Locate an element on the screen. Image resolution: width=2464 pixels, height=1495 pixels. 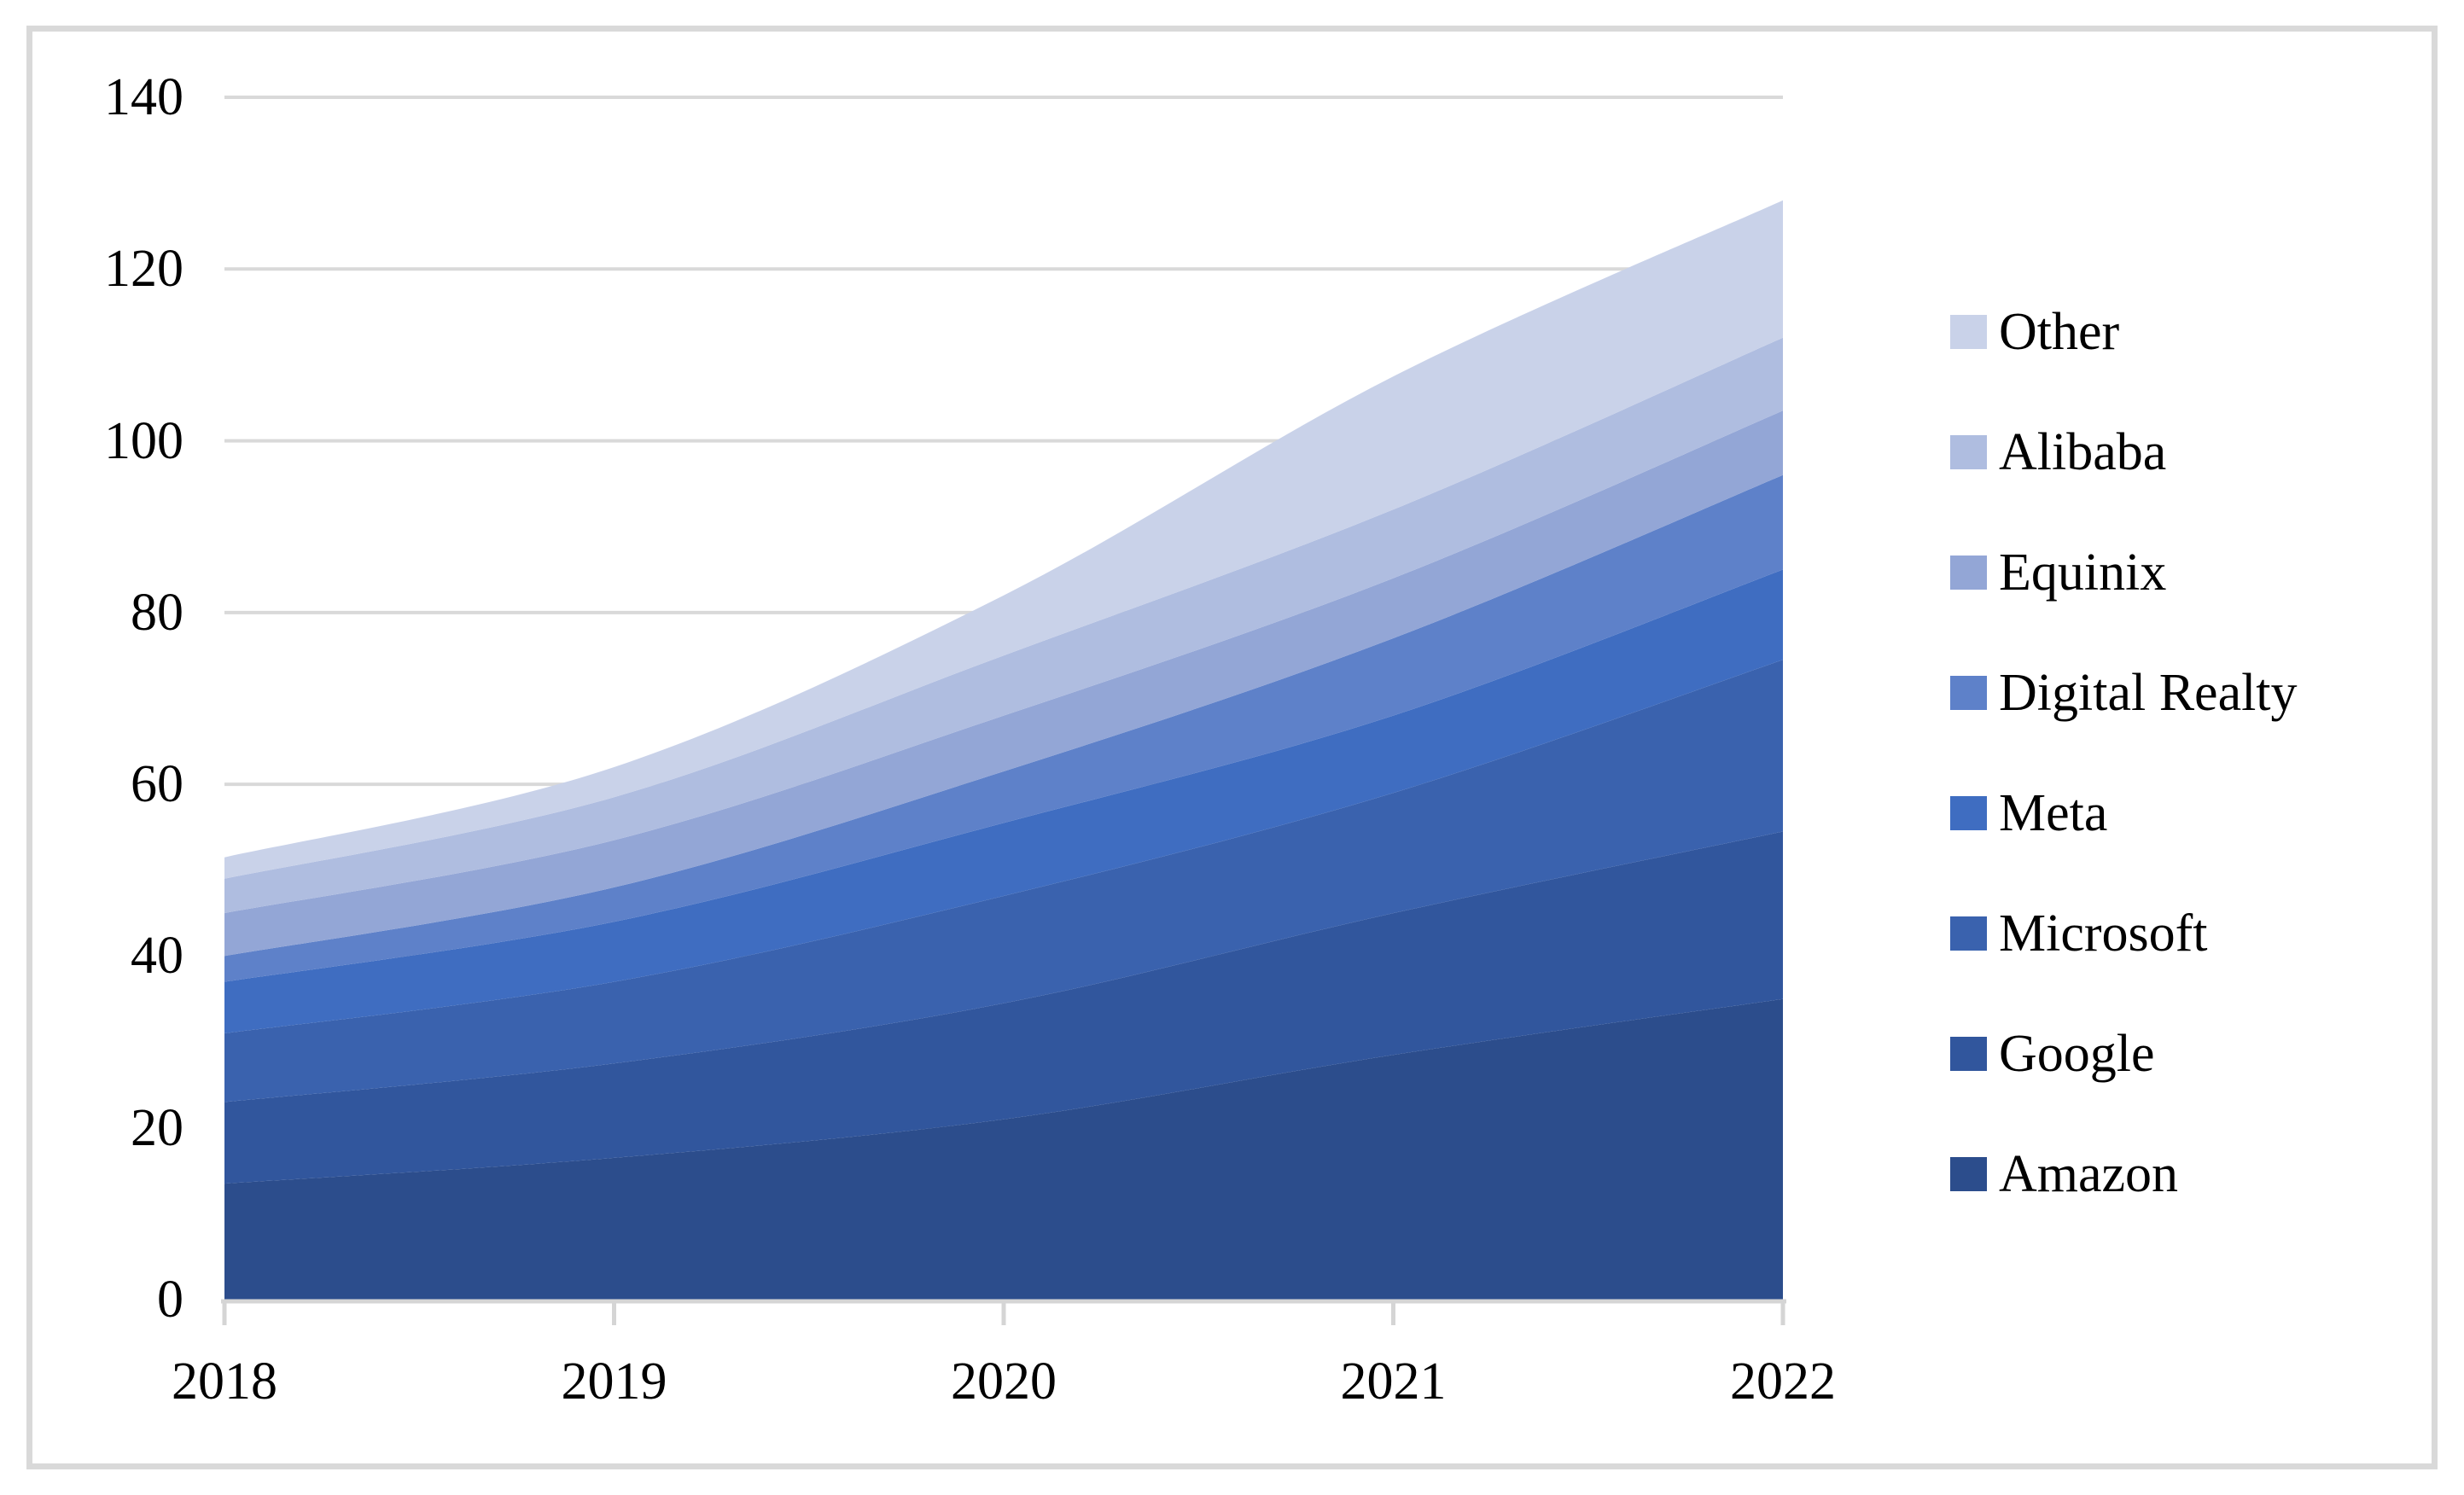
x-axis-label-2020: 2020 is located at coordinates (1004, 1381).